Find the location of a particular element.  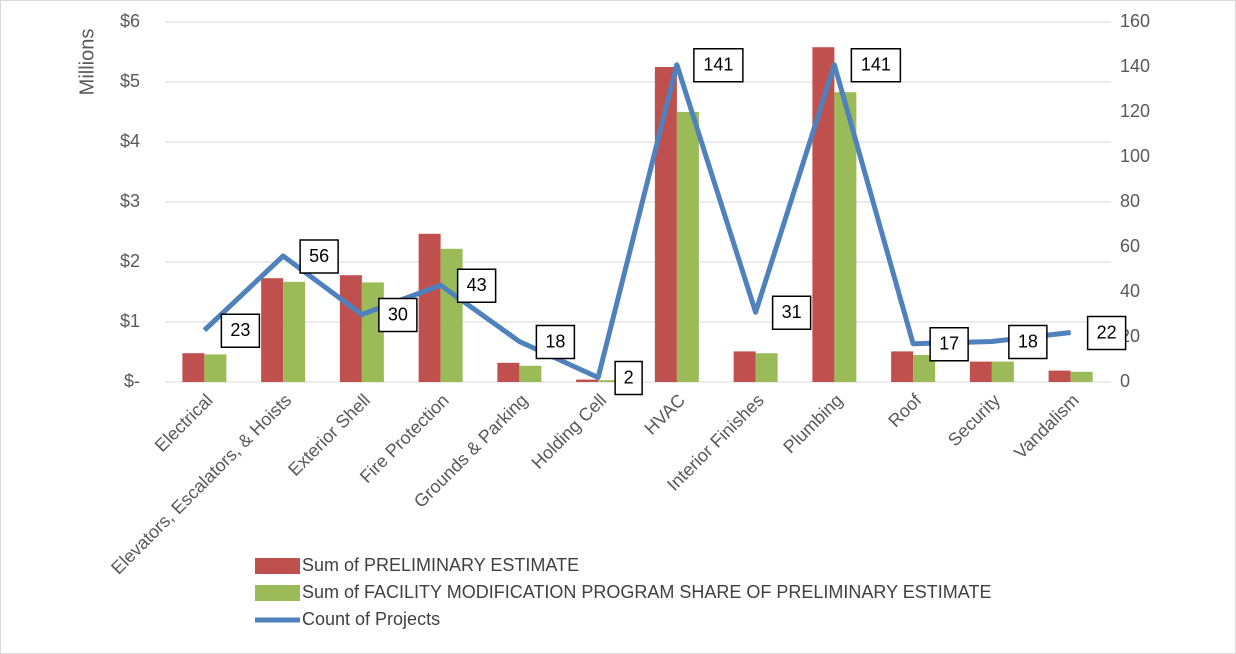

y-tick-label: $4 is located at coordinates (130, 141).